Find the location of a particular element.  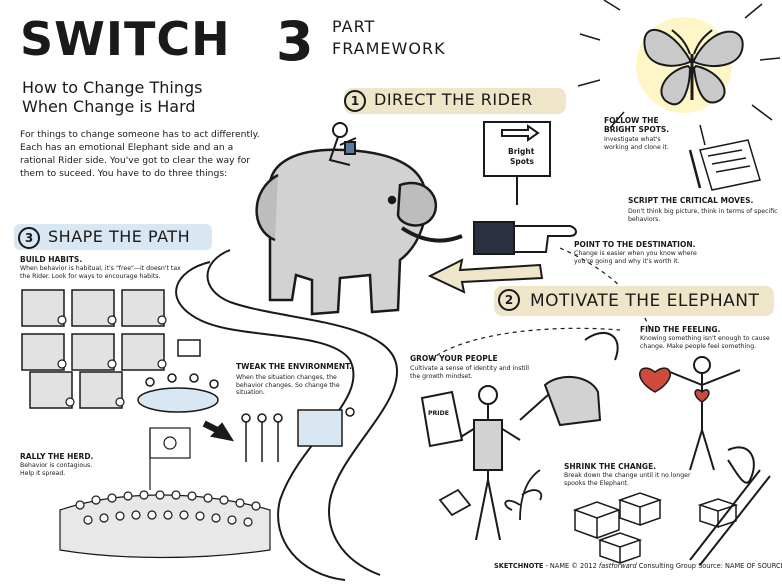

feeling-title: FIND THE FEELING. is located at coordinates (680, 329).